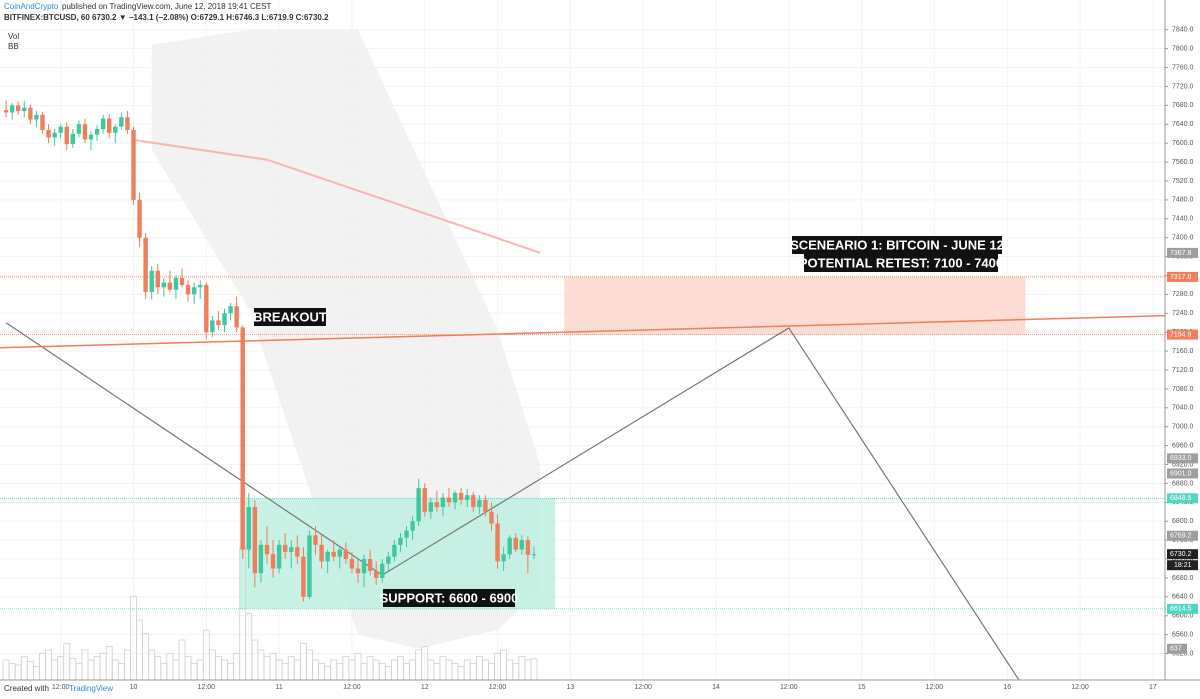 The height and width of the screenshot is (699, 1200). Describe the element at coordinates (1183, 313) in the screenshot. I see `y-tick-label: 7240.0` at that location.